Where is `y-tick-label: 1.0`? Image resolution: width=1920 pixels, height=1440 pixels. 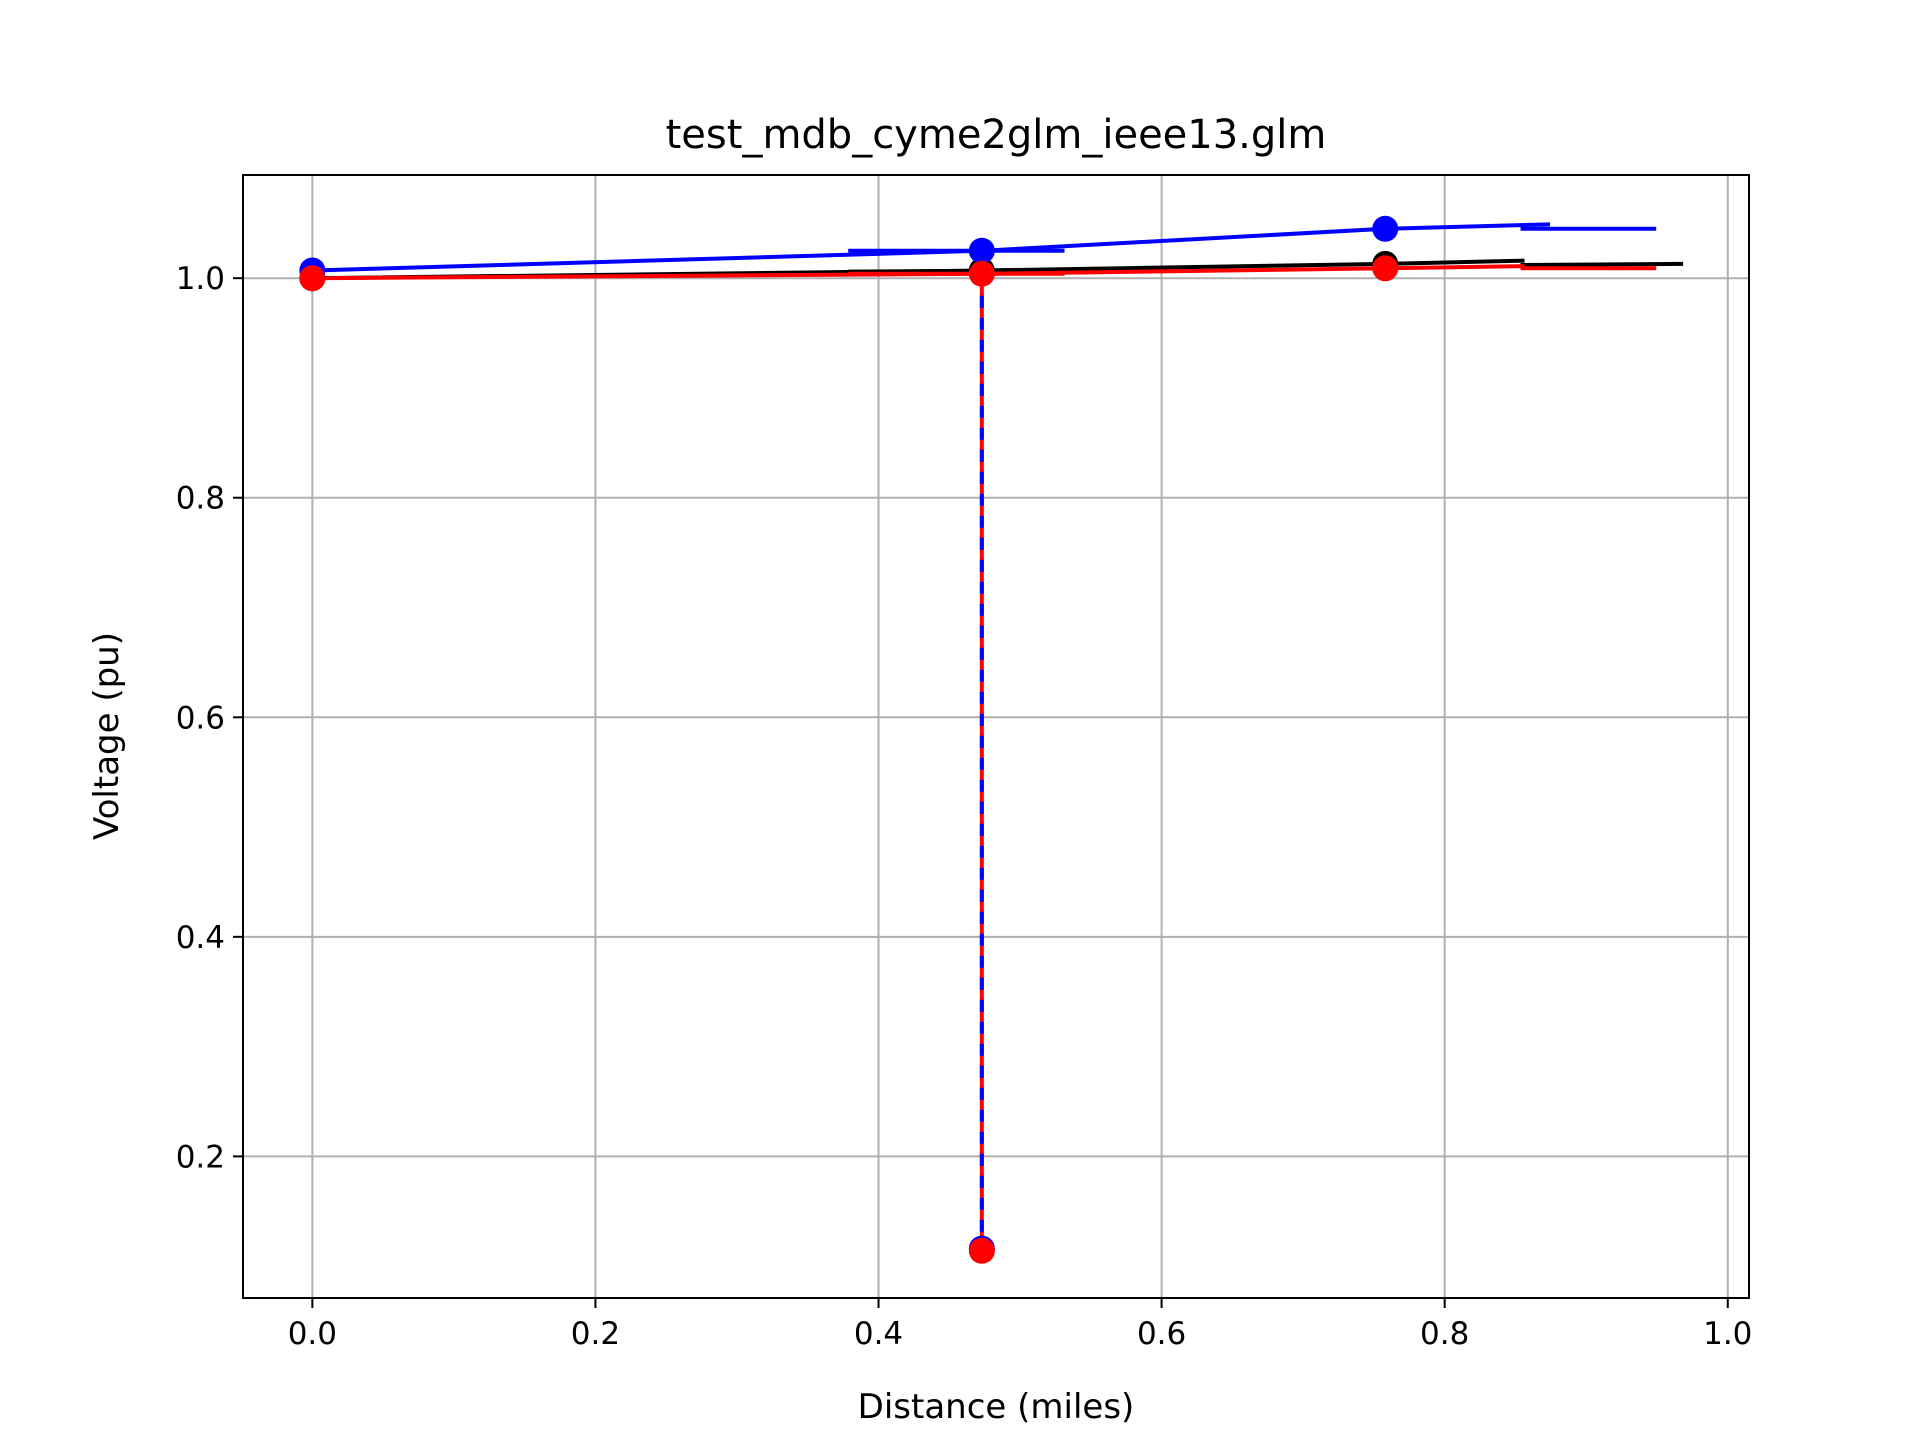 y-tick-label: 1.0 is located at coordinates (200, 279).